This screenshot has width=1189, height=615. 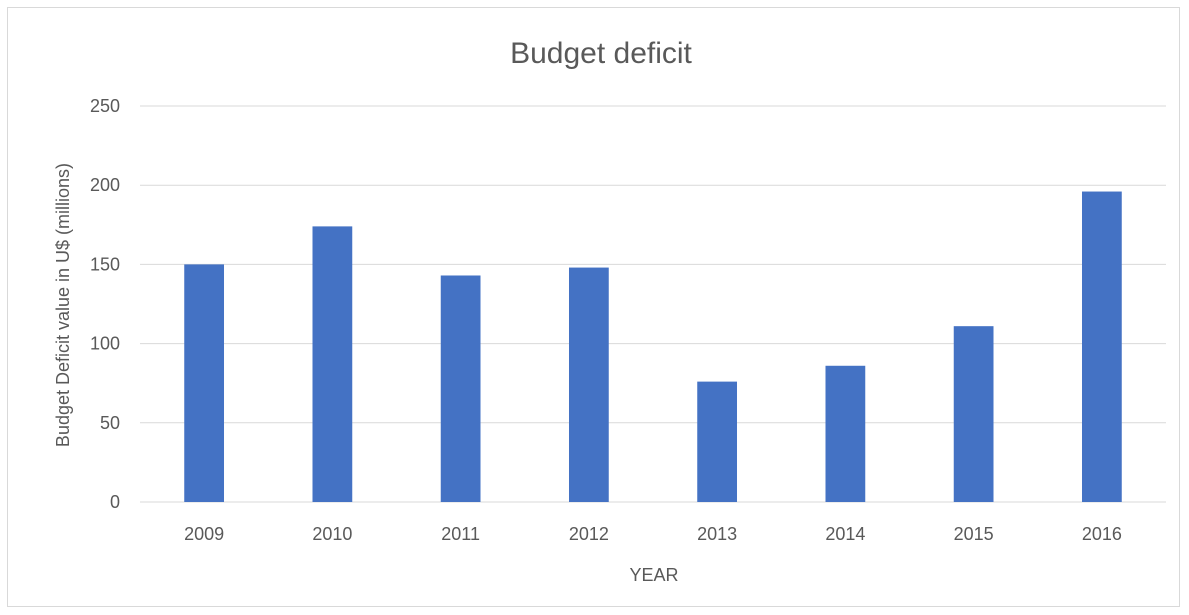 What do you see at coordinates (460, 534) in the screenshot?
I see `x-tick-label: 2011` at bounding box center [460, 534].